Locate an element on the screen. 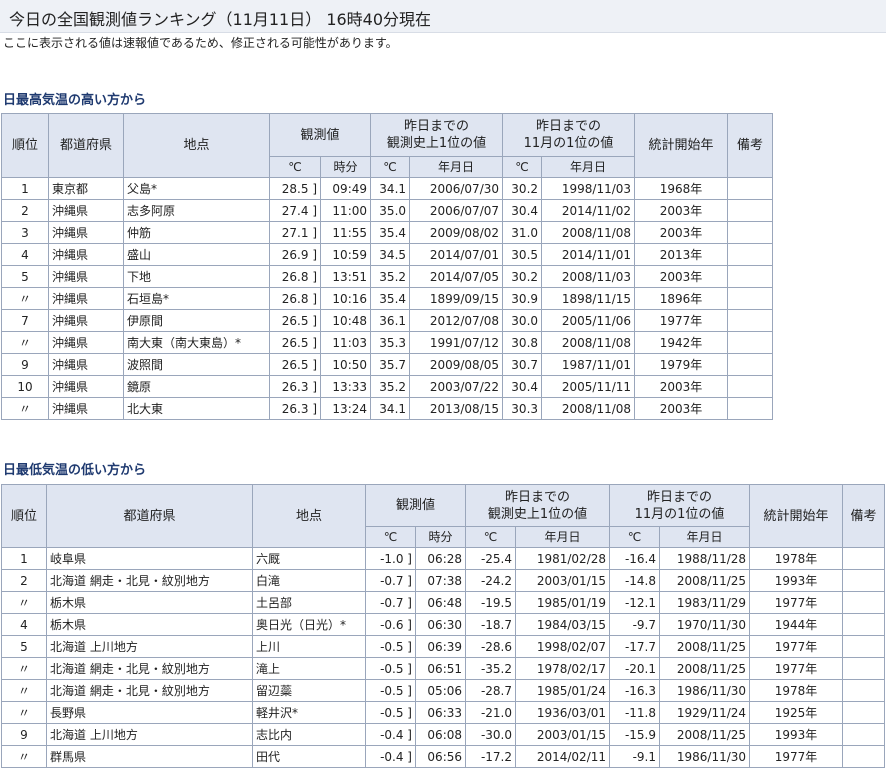 The height and width of the screenshot is (768, 886). cell-record-all-value: -28.6 is located at coordinates (491, 646).